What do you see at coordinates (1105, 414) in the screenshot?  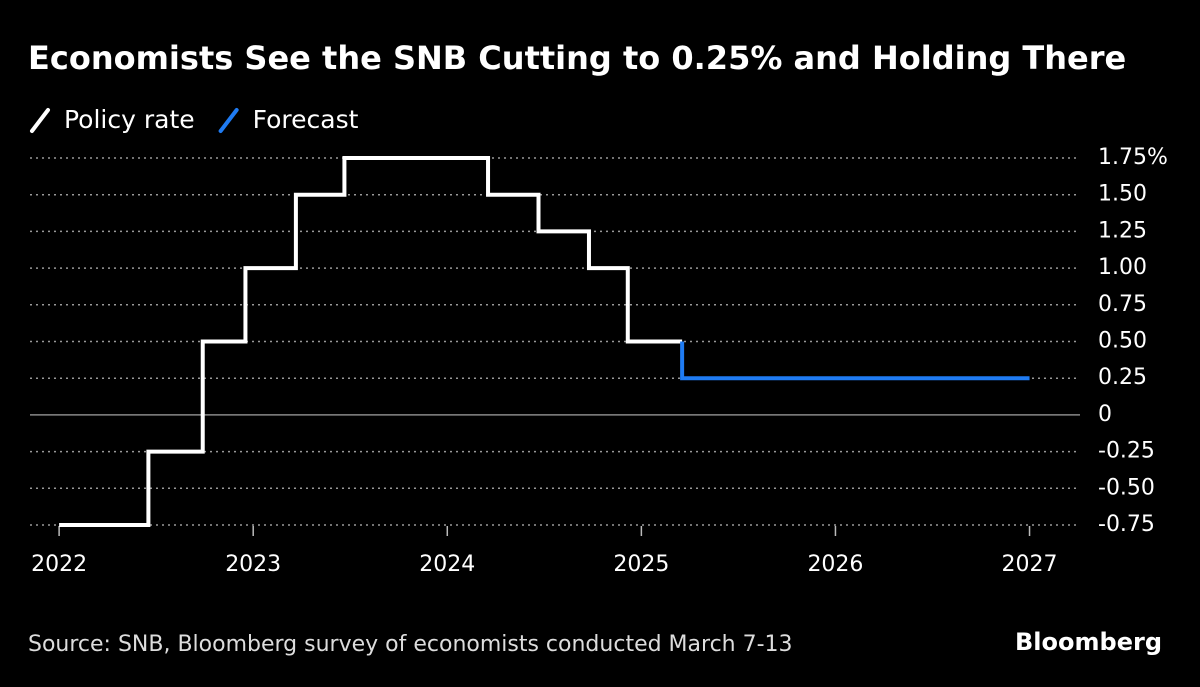 I see `y-tick-label: 0` at bounding box center [1105, 414].